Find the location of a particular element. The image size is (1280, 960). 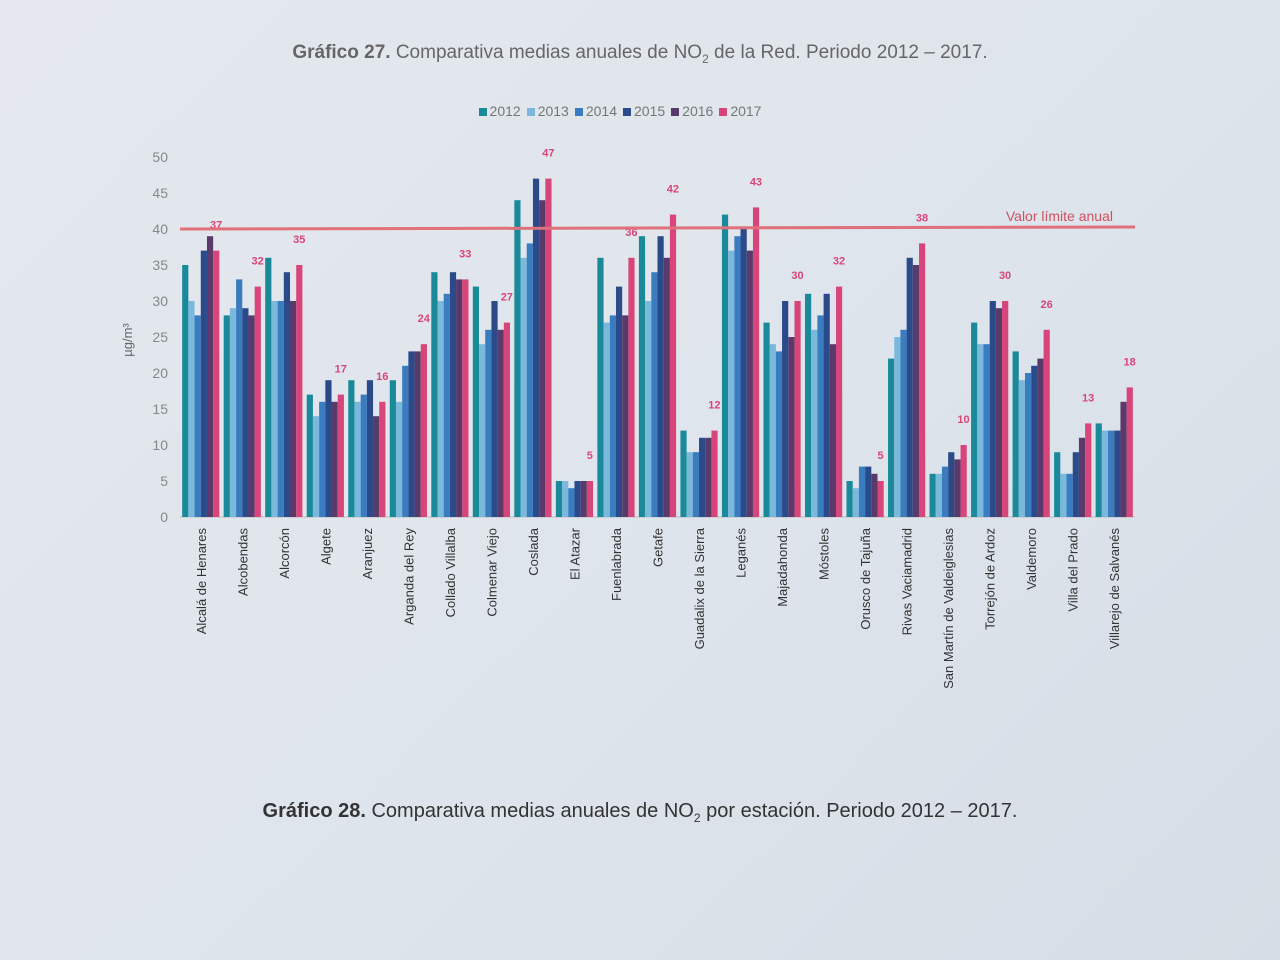

legend-item-2012: 2012 is located at coordinates (499, 111).